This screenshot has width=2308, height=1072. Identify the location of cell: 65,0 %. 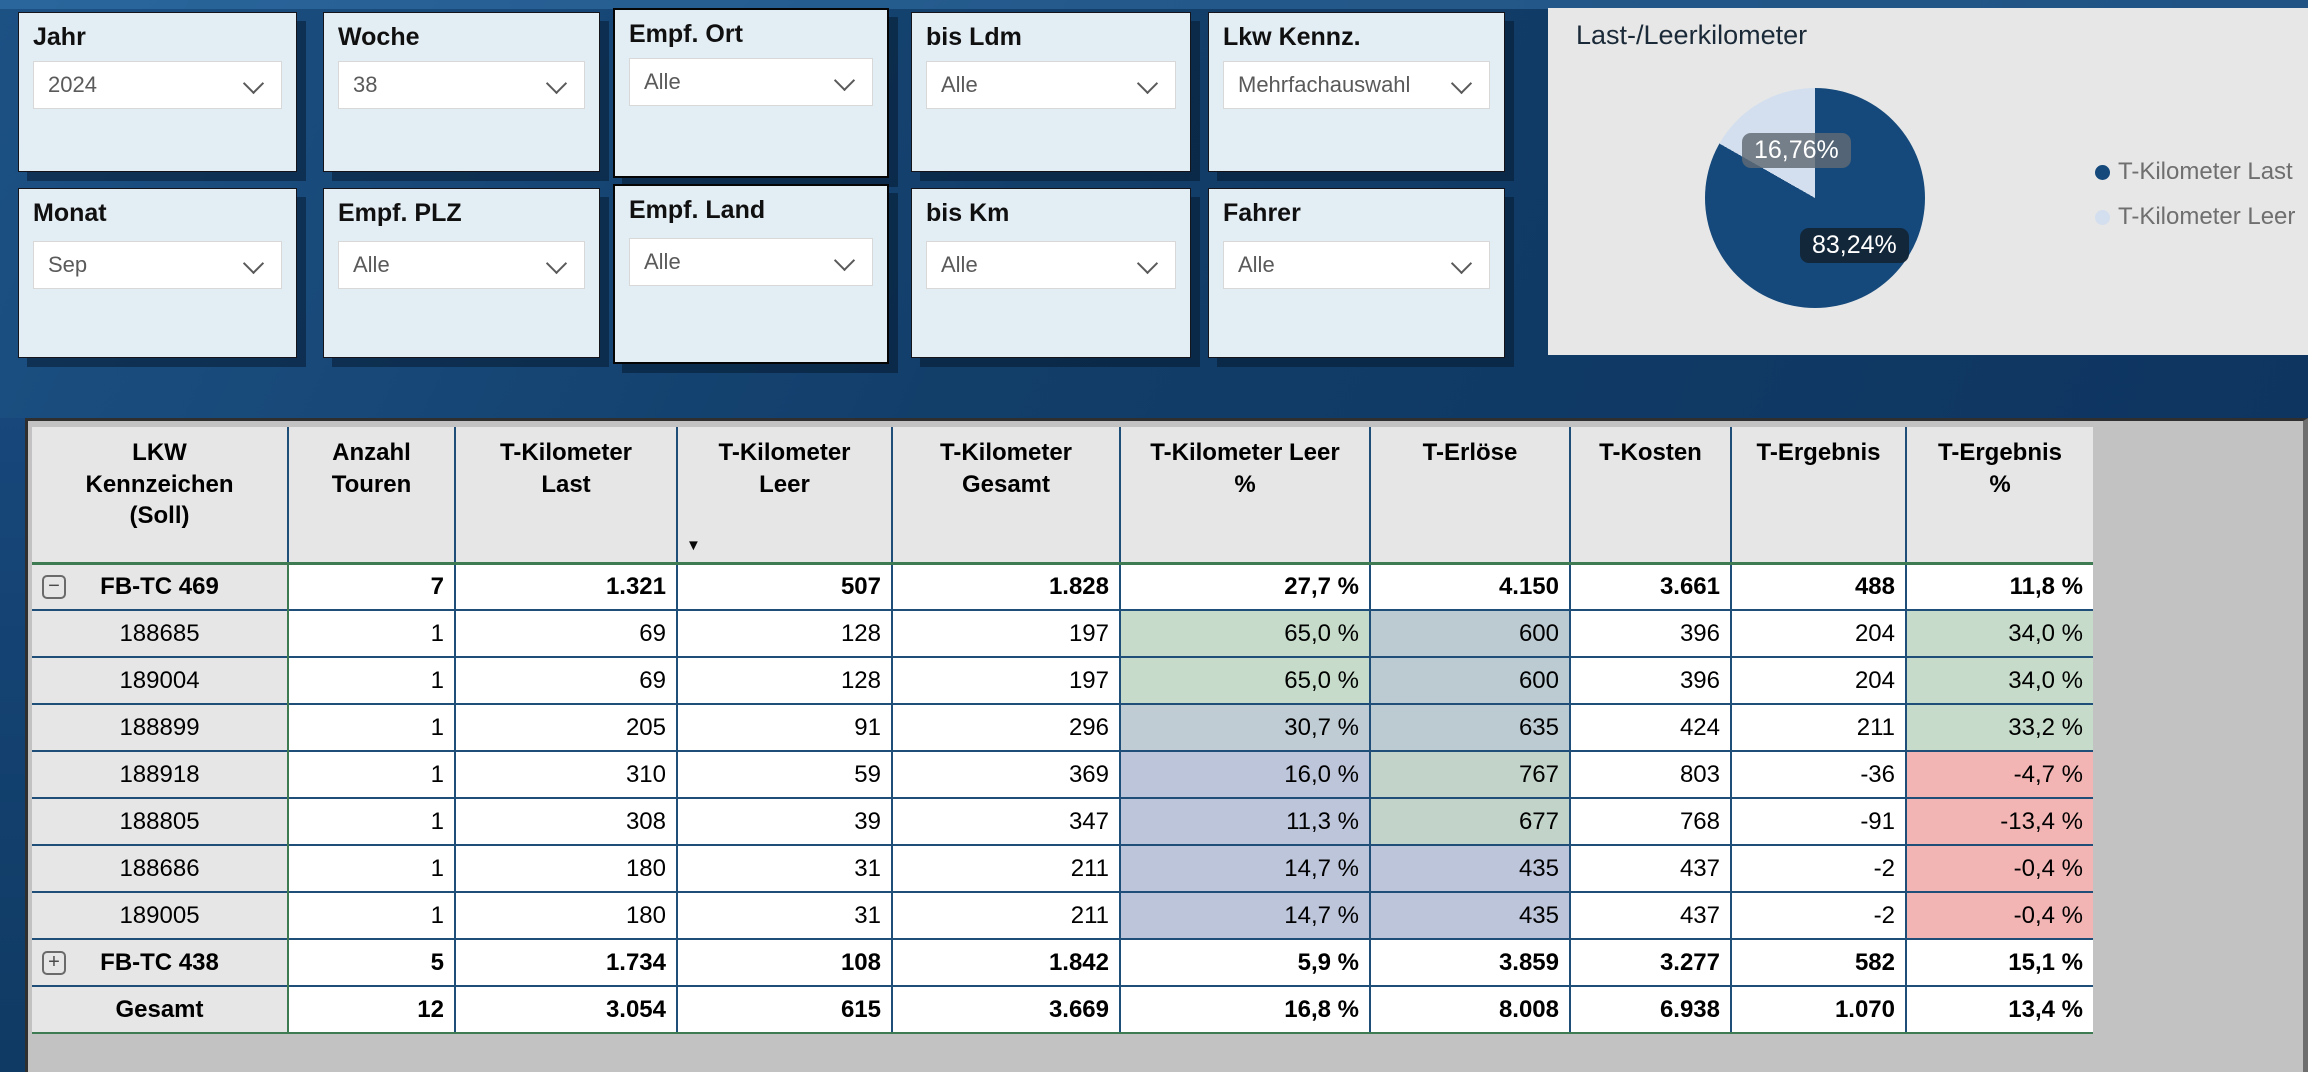
(1245, 633).